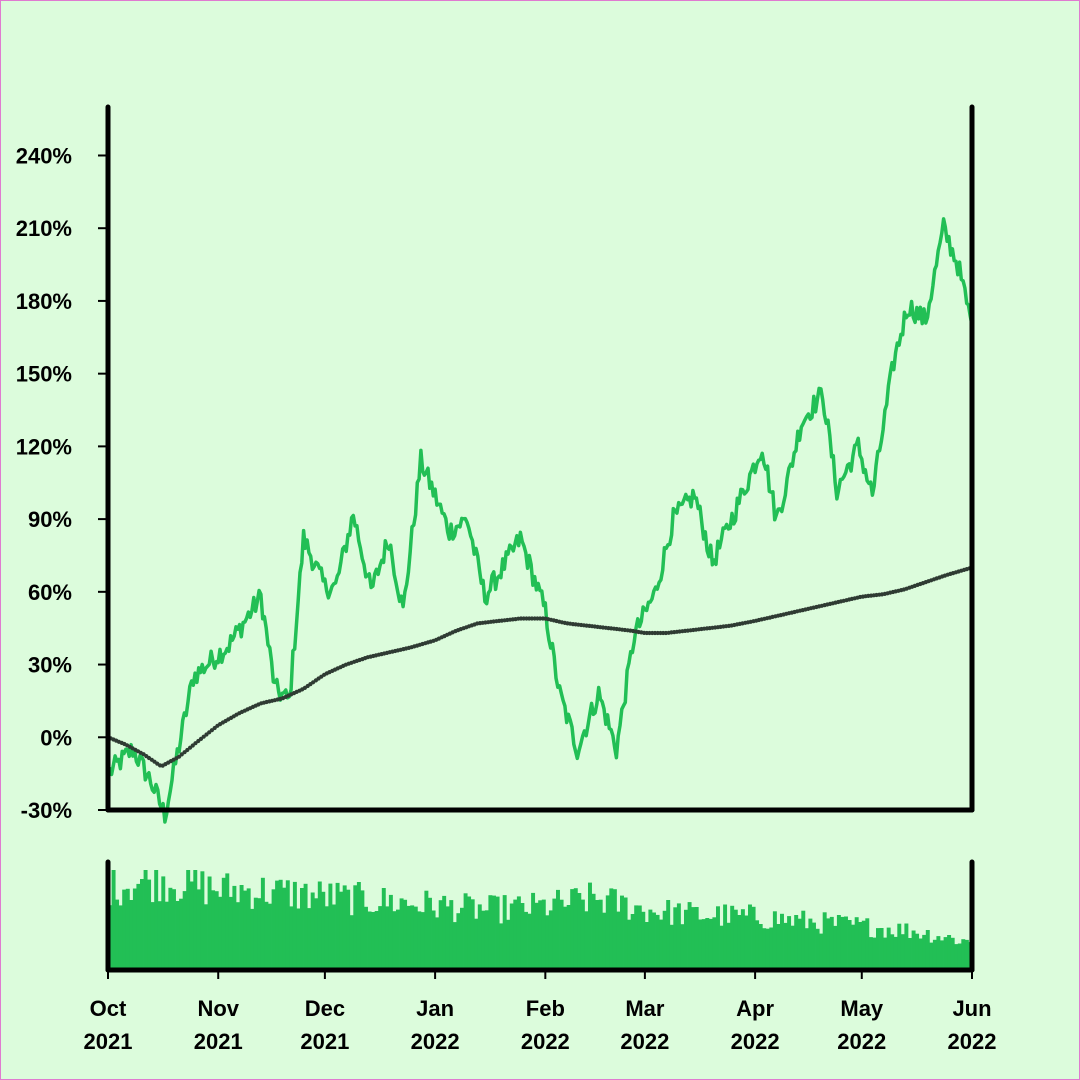 Image resolution: width=1080 pixels, height=1080 pixels. I want to click on y-tick-label: 30%, so click(50, 665).